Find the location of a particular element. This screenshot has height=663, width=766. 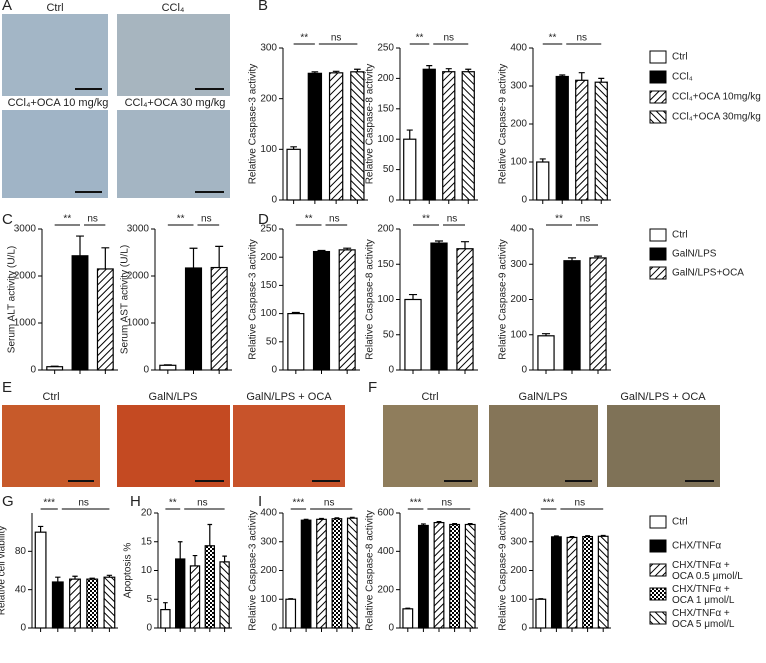

y-tick-label: 20 is located at coordinates (147, 513).